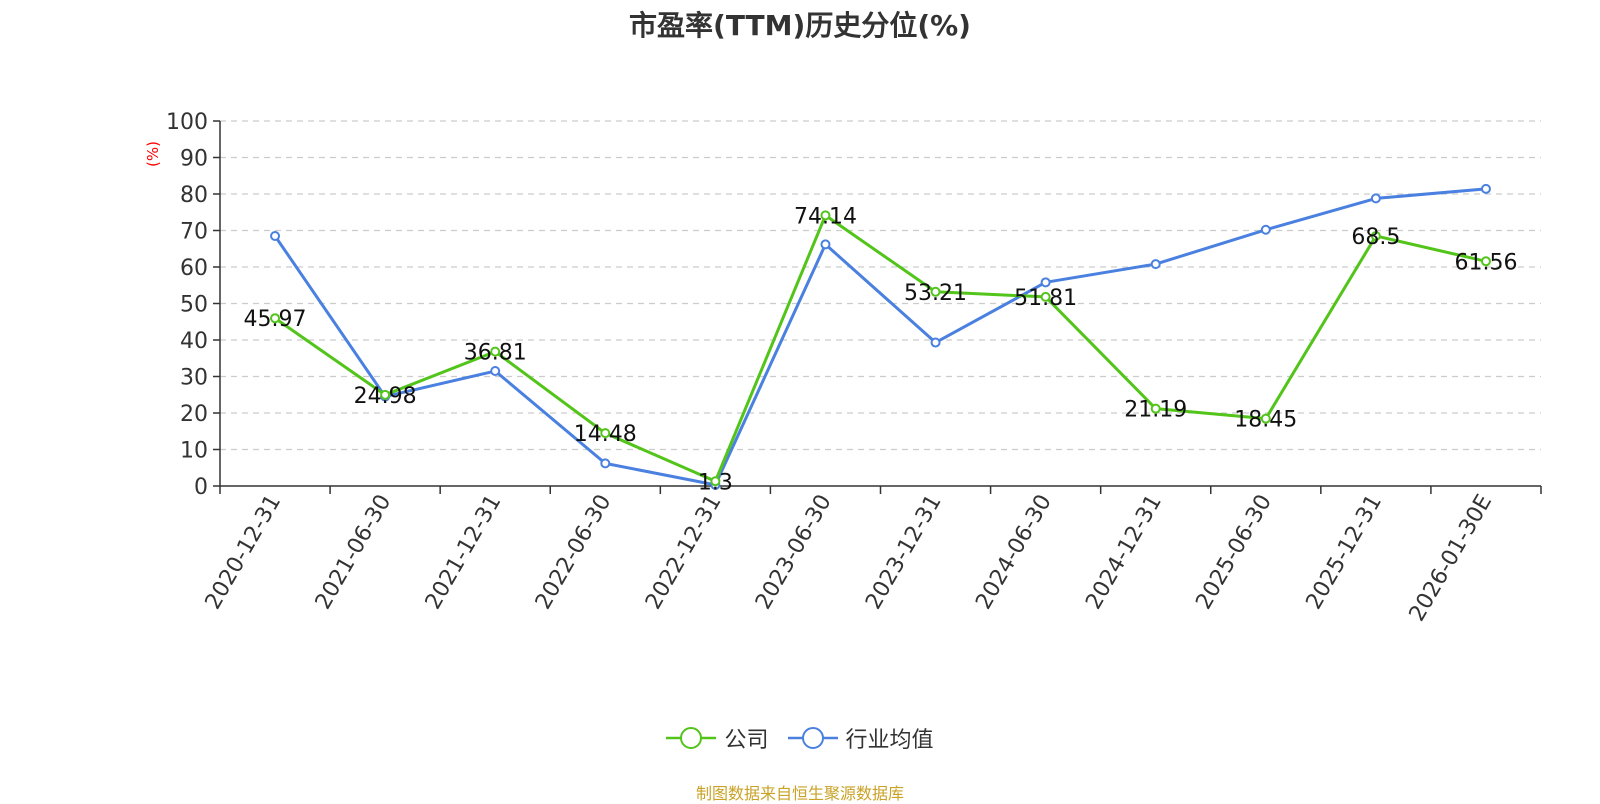 Image resolution: width=1600 pixels, height=804 pixels. I want to click on y-tick-label: 80, so click(194, 195).